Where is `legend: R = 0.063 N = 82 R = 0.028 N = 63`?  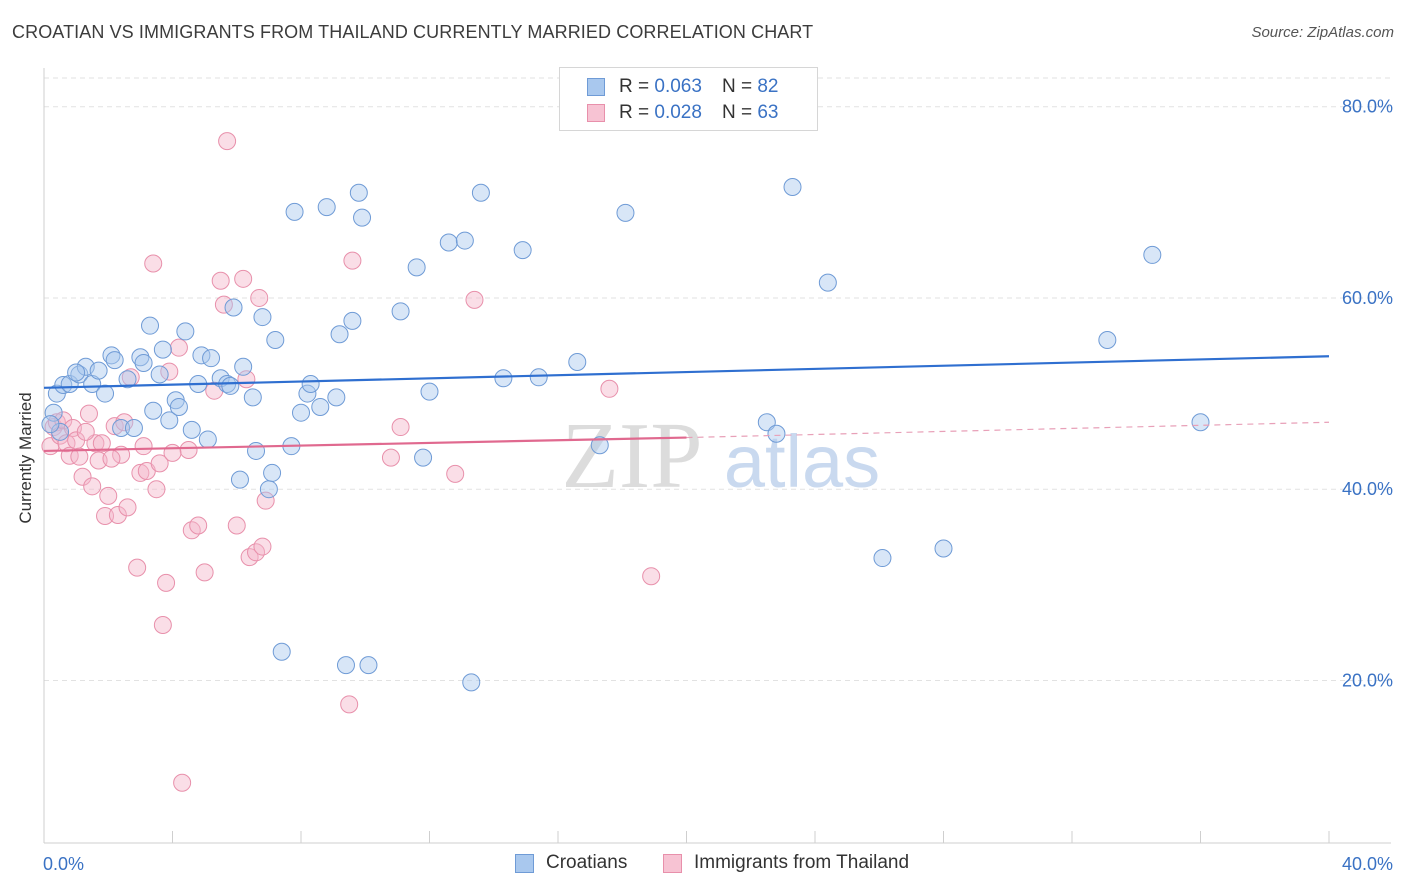
legend: R = 0.063 N = 82 R = 0.028 N = 63 is located at coordinates (688, 99).